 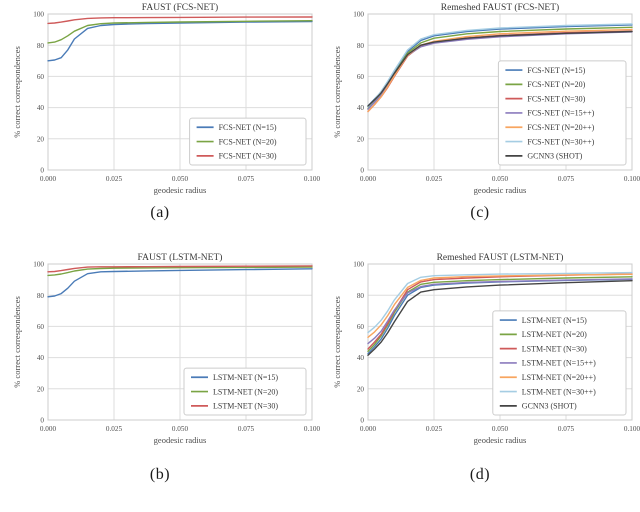 What do you see at coordinates (559, 377) in the screenshot?
I see `legend-label-lstm-net-n-20: LSTM-NET (N=20++)` at bounding box center [559, 377].